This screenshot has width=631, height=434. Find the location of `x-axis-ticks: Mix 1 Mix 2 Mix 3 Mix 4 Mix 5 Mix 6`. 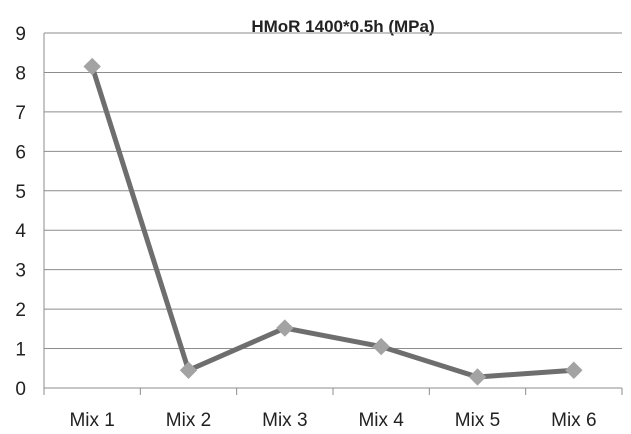

x-axis-ticks: Mix 1 Mix 2 Mix 3 Mix 4 Mix 5 Mix 6 is located at coordinates (333, 409).